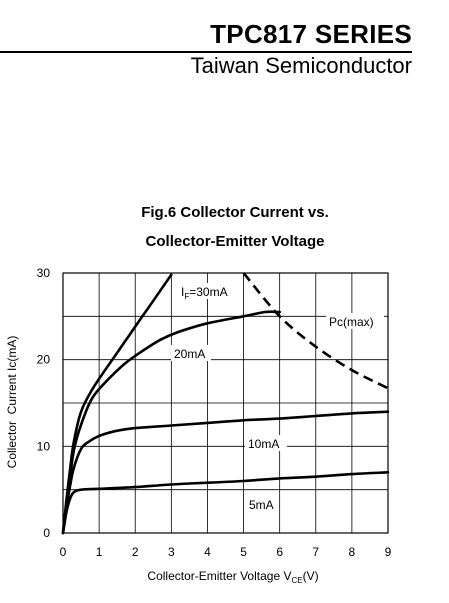 This screenshot has height=603, width=449. I want to click on x-tick-label: 0, so click(63, 552).